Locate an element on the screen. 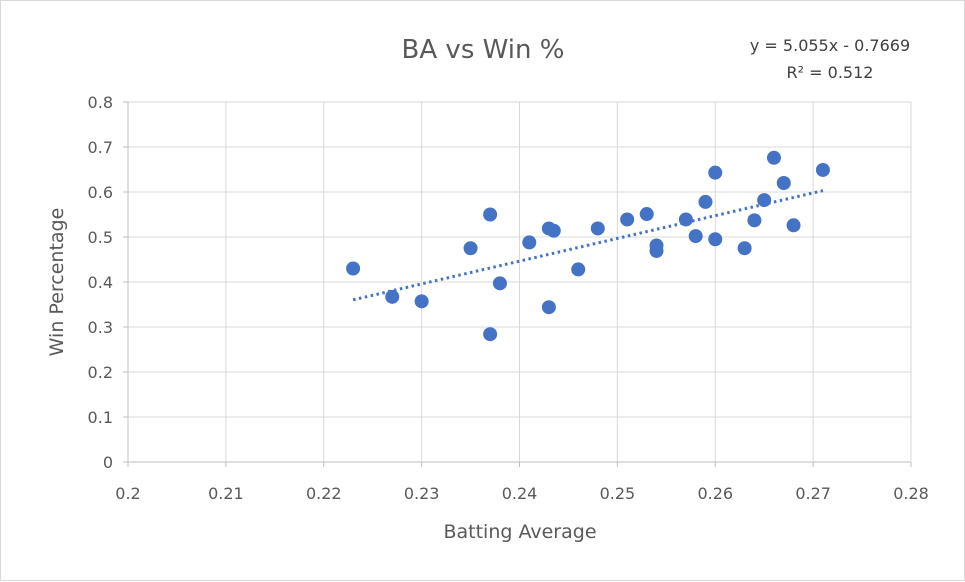 This screenshot has height=582, width=965. x-tick-label: 0.26 is located at coordinates (715, 493).